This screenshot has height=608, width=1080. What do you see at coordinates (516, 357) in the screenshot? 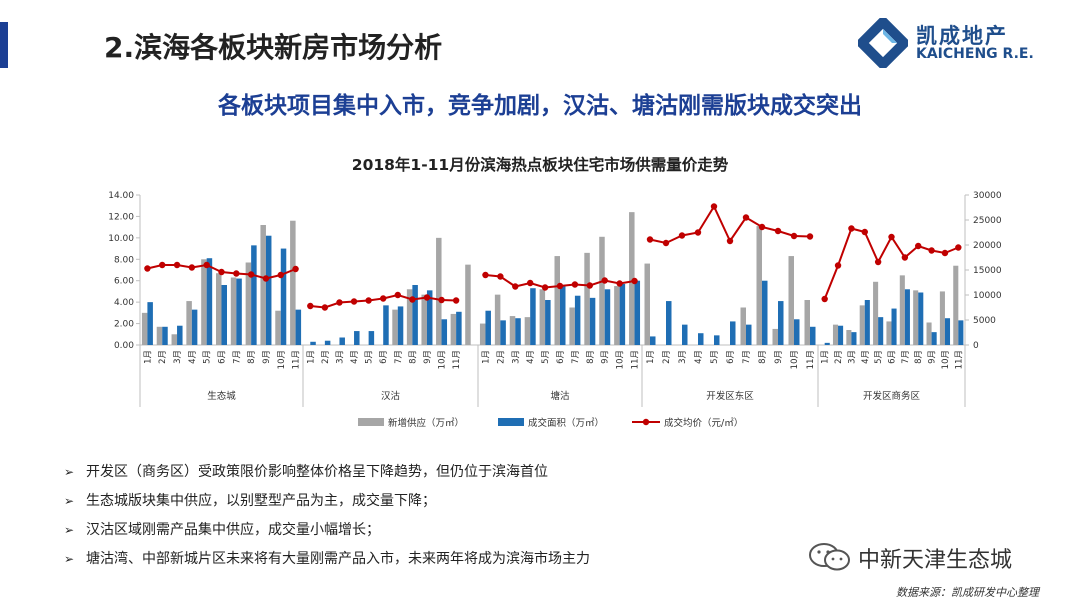
I see `month-tick-label: 3月` at bounding box center [516, 357].